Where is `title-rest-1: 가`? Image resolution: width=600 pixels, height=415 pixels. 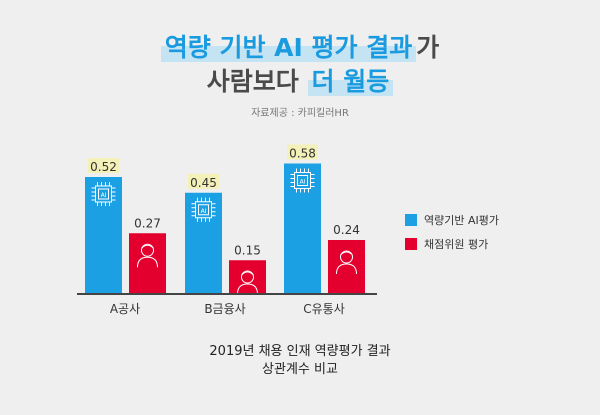 title-rest-1: 가 is located at coordinates (428, 47).